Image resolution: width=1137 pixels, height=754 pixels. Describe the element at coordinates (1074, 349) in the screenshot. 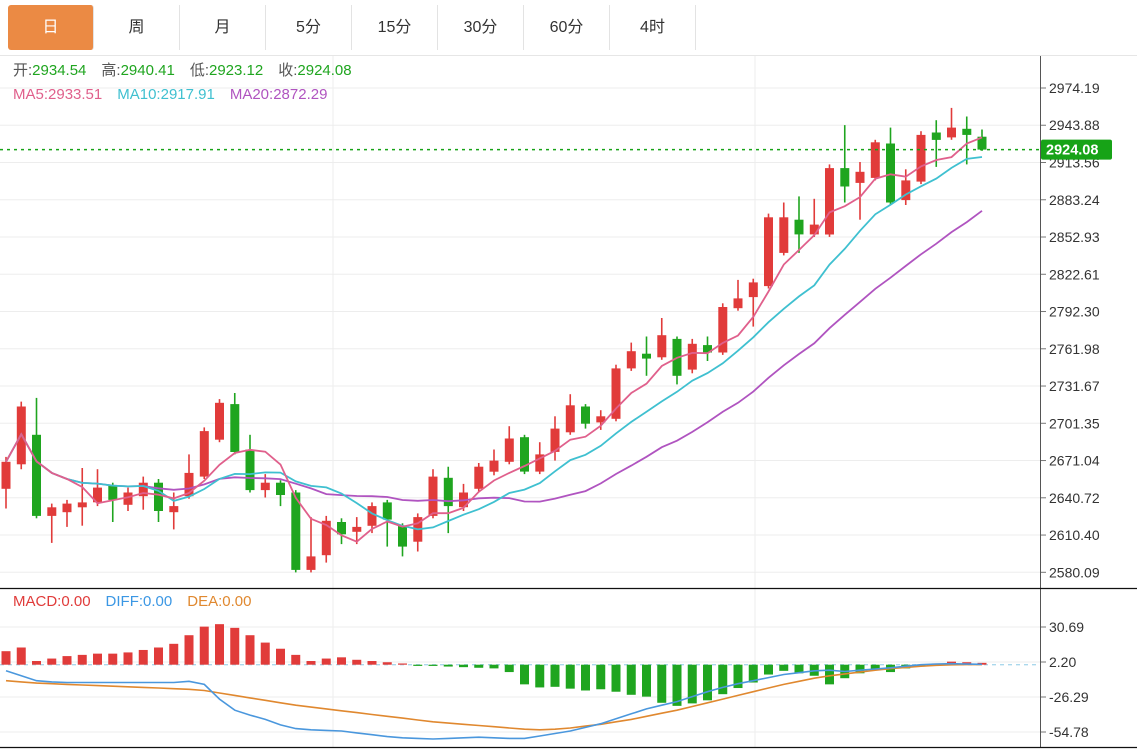

I see `svg-text: 2761.98` at that location.